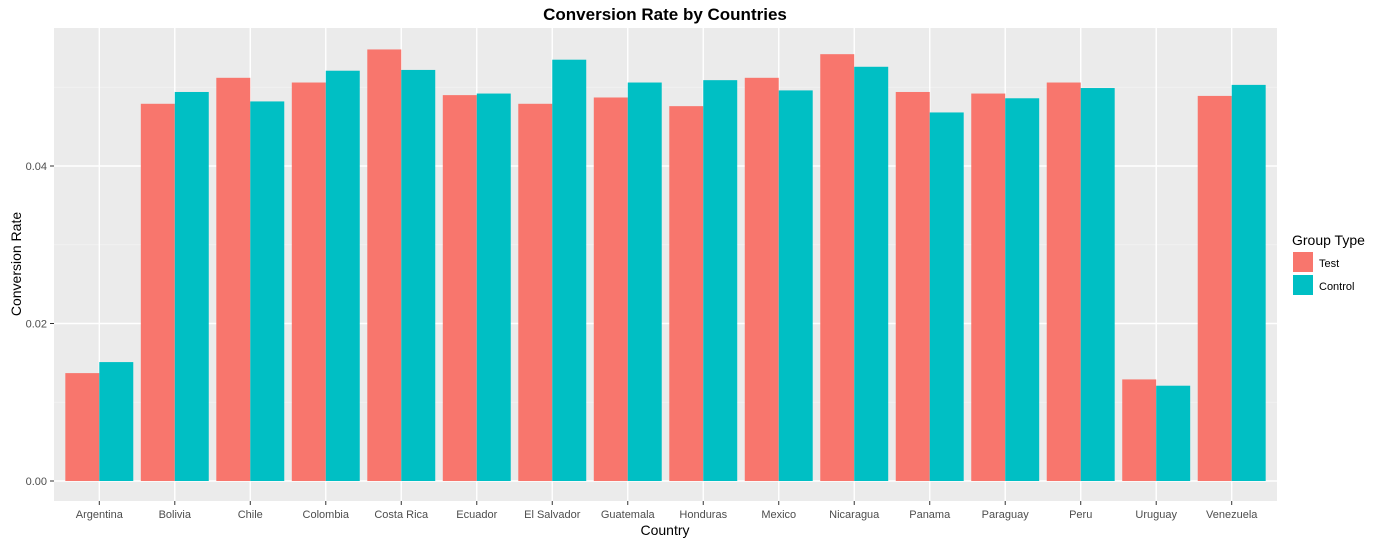  What do you see at coordinates (191, 286) in the screenshot?
I see `bar-control-bolivia` at bounding box center [191, 286].